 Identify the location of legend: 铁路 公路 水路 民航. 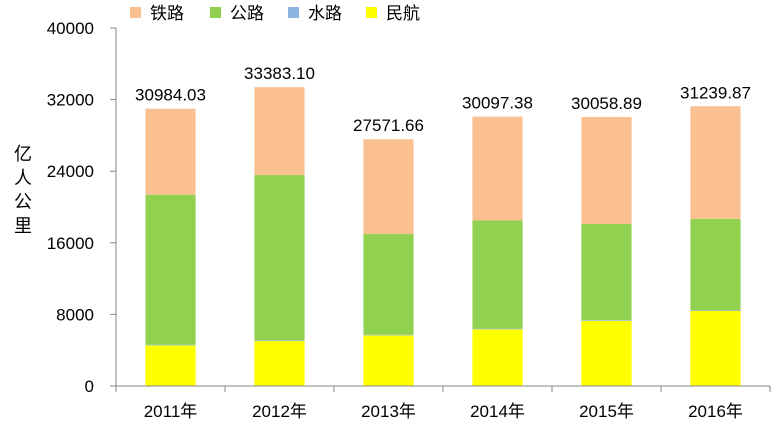
(275, 13).